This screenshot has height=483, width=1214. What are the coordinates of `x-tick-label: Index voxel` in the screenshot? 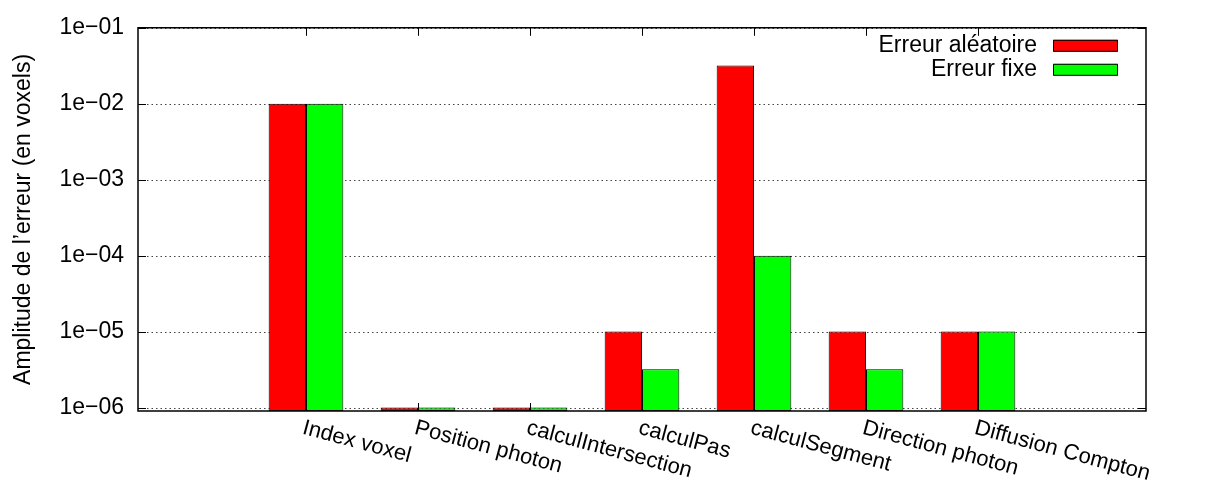 It's located at (357, 441).